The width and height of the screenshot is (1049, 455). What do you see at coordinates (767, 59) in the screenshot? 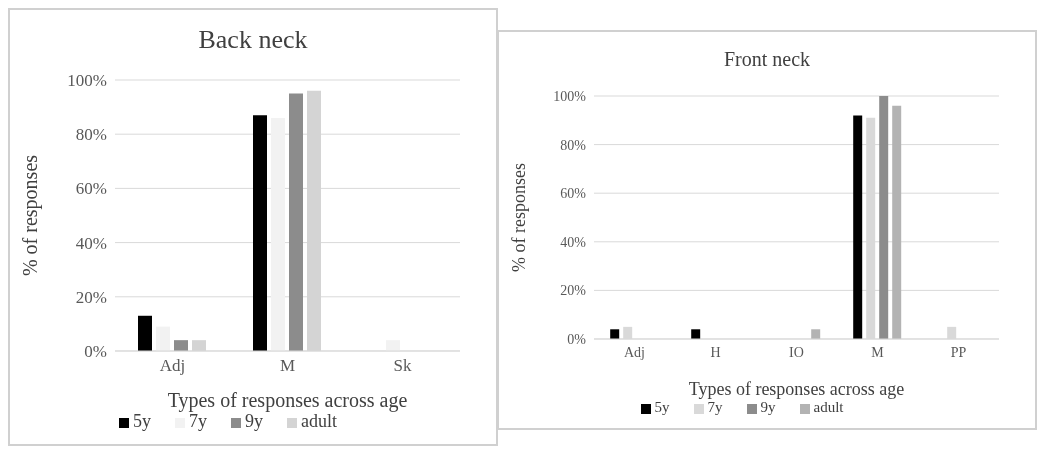
I see `chart-title: Front neck` at bounding box center [767, 59].